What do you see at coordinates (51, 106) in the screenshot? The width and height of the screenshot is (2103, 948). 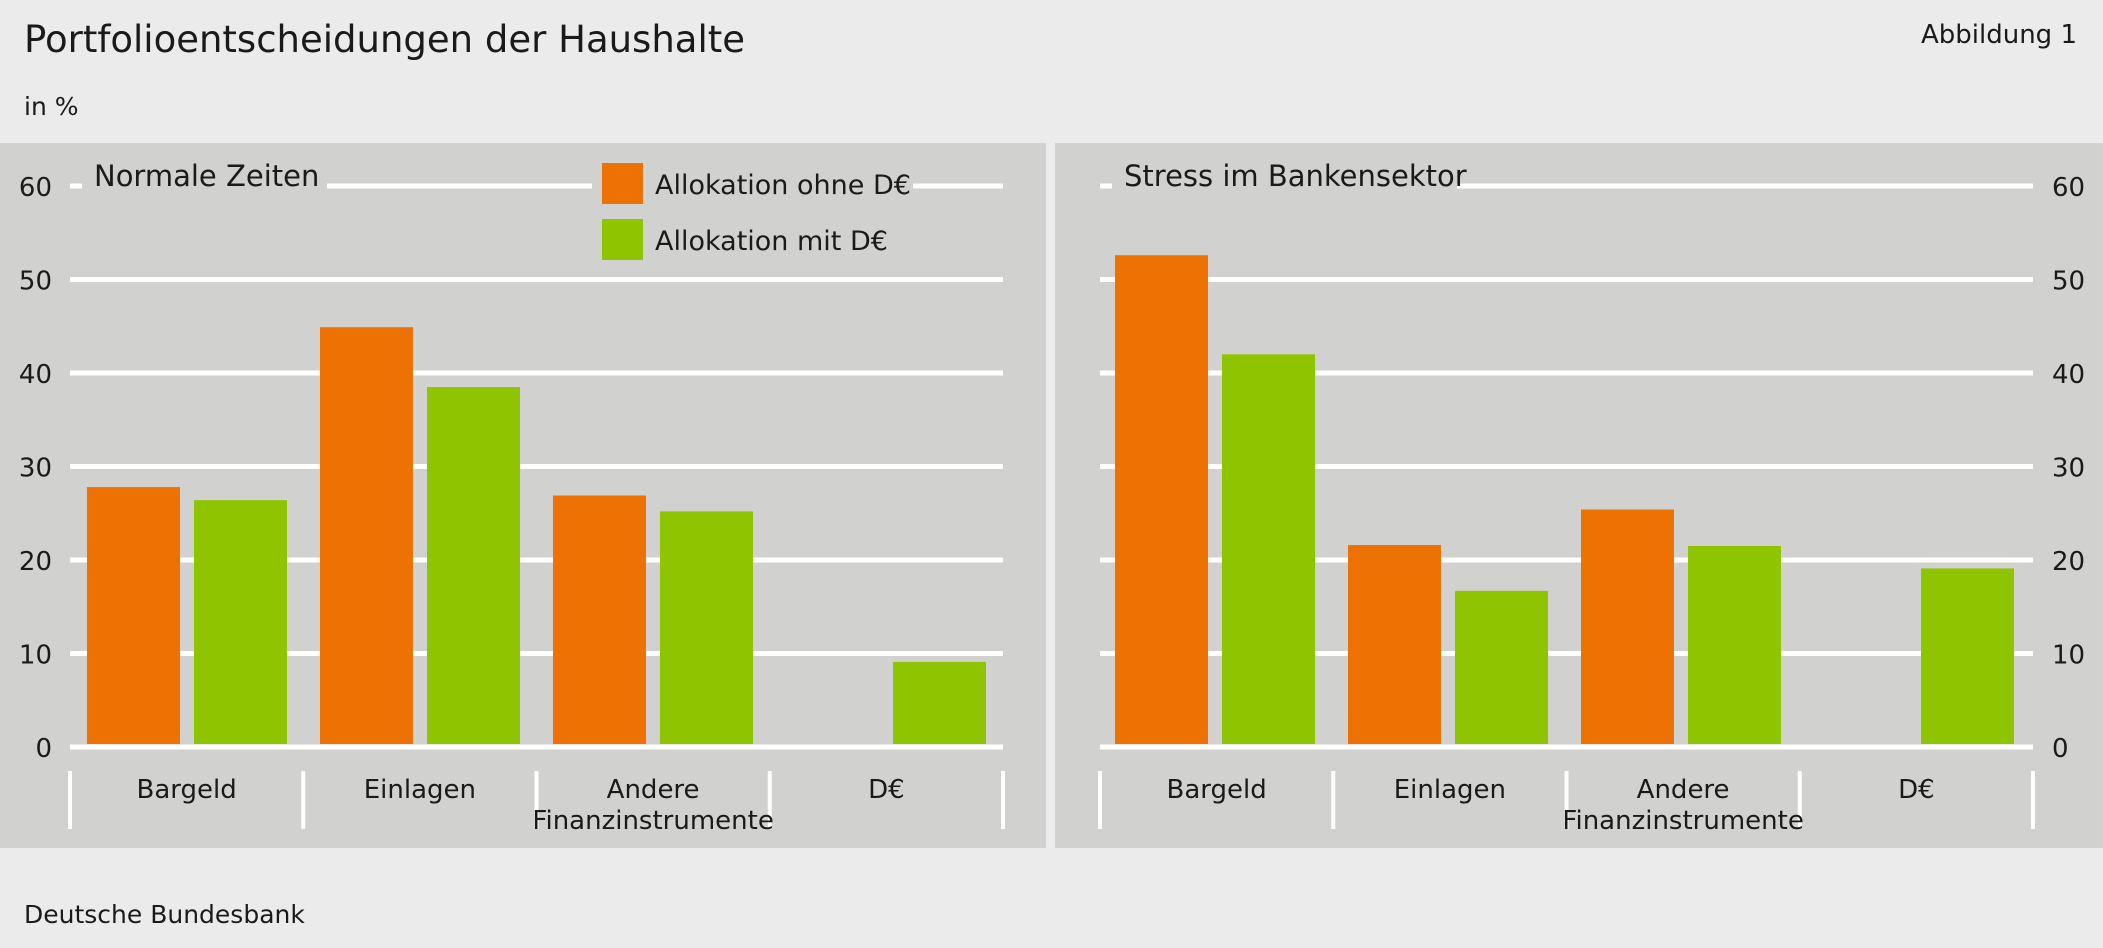 I see `unit-label: in %` at bounding box center [51, 106].